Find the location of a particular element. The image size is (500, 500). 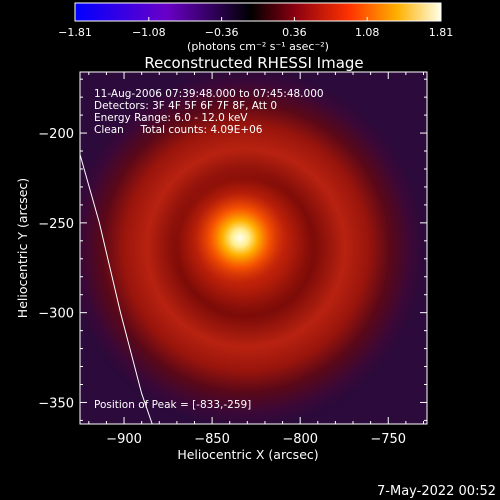

x-tick-label: −900 is located at coordinates (124, 439).